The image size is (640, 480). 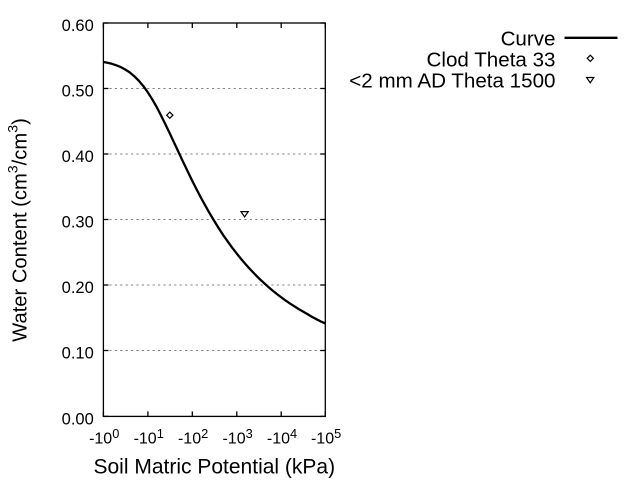 What do you see at coordinates (528, 38) in the screenshot?
I see `svg-text: Curve` at bounding box center [528, 38].